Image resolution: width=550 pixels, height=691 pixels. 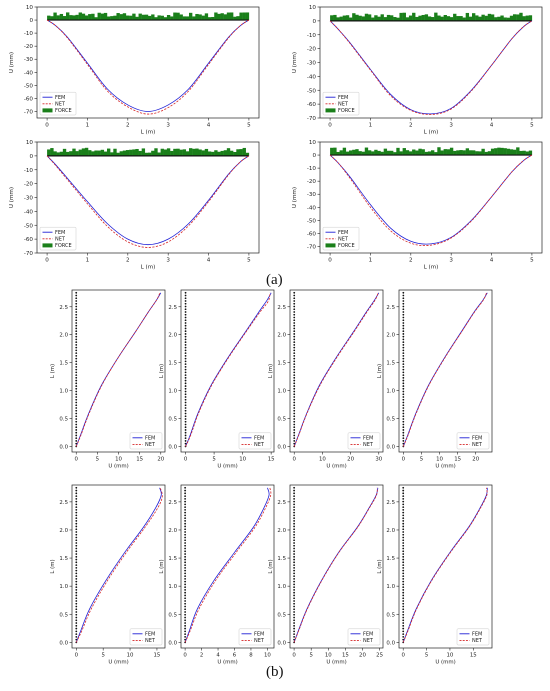 I want to click on x-tick-label: 4, so click(x=218, y=656).